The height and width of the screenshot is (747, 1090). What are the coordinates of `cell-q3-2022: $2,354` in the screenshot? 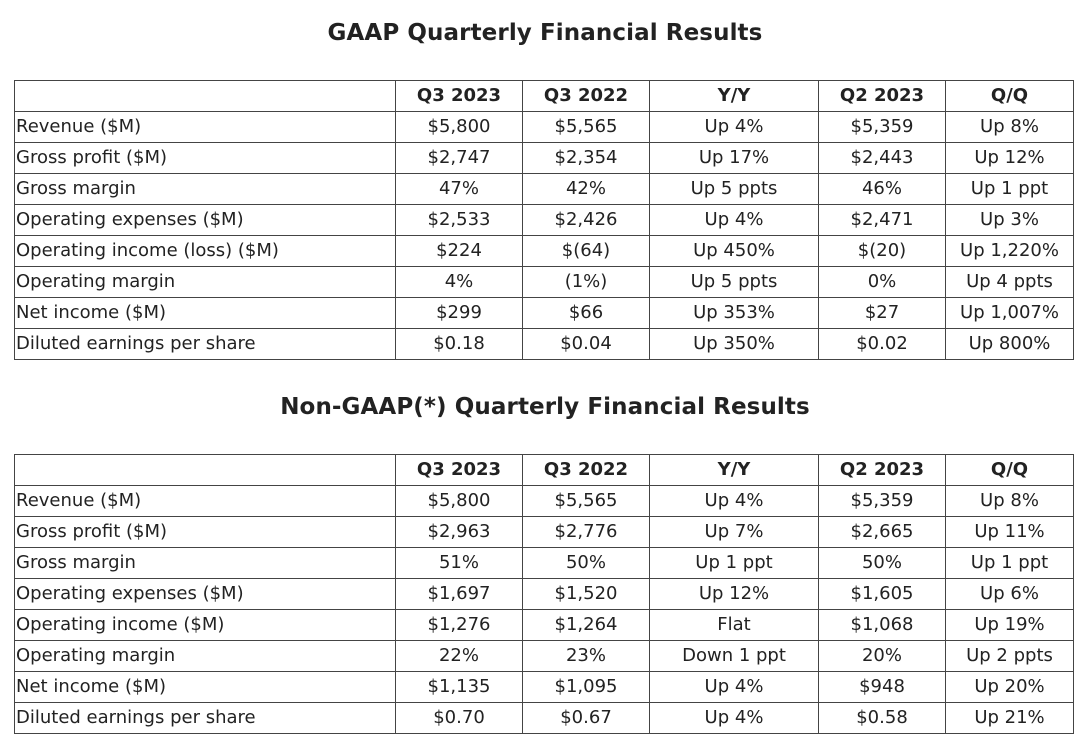 It's located at (586, 158).